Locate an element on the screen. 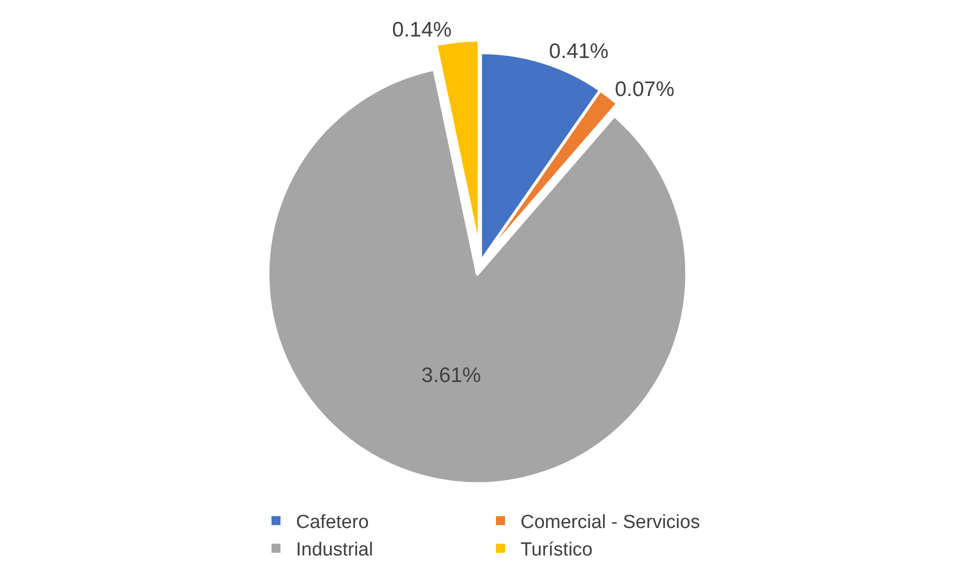 The image size is (961, 580). legend-label: Cafetero is located at coordinates (332, 523).